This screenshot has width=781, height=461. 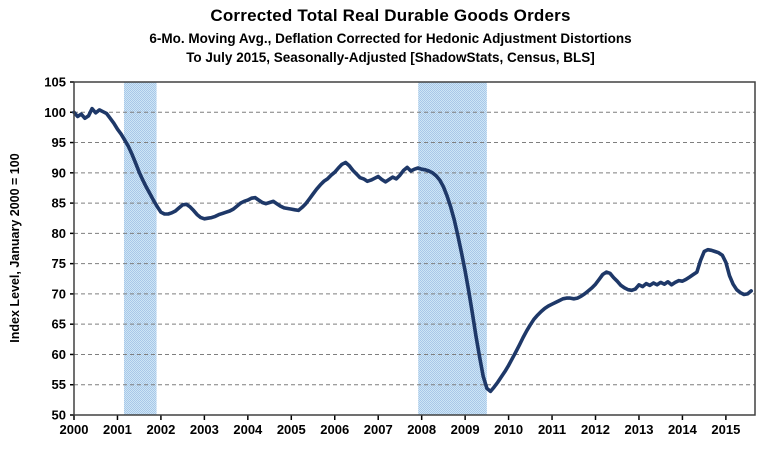 What do you see at coordinates (725, 429) in the screenshot?
I see `x-tick-label: 2015` at bounding box center [725, 429].